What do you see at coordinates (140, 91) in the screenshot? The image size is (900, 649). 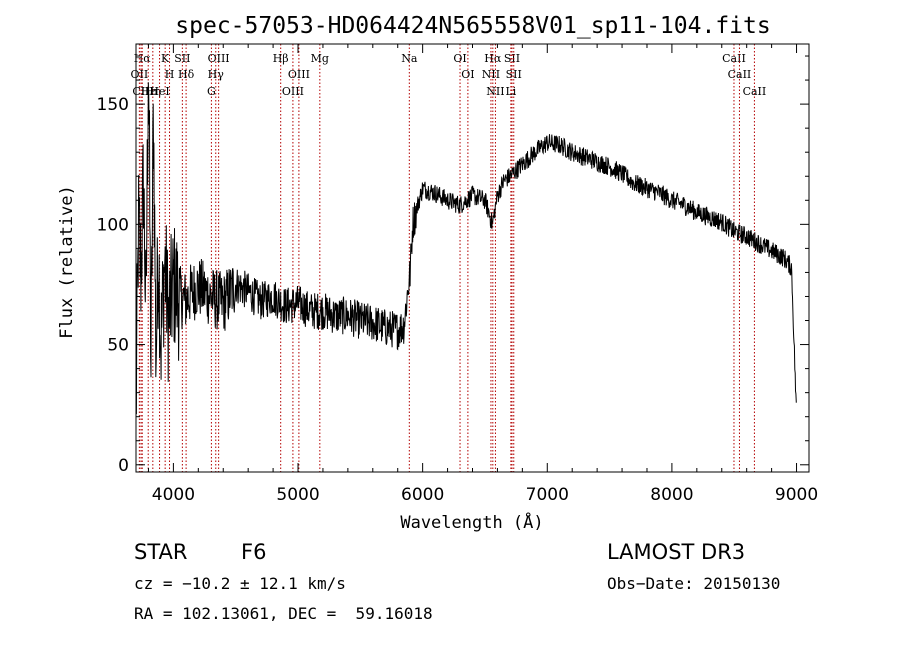 I see `spectral-line-label: CII` at bounding box center [140, 91].